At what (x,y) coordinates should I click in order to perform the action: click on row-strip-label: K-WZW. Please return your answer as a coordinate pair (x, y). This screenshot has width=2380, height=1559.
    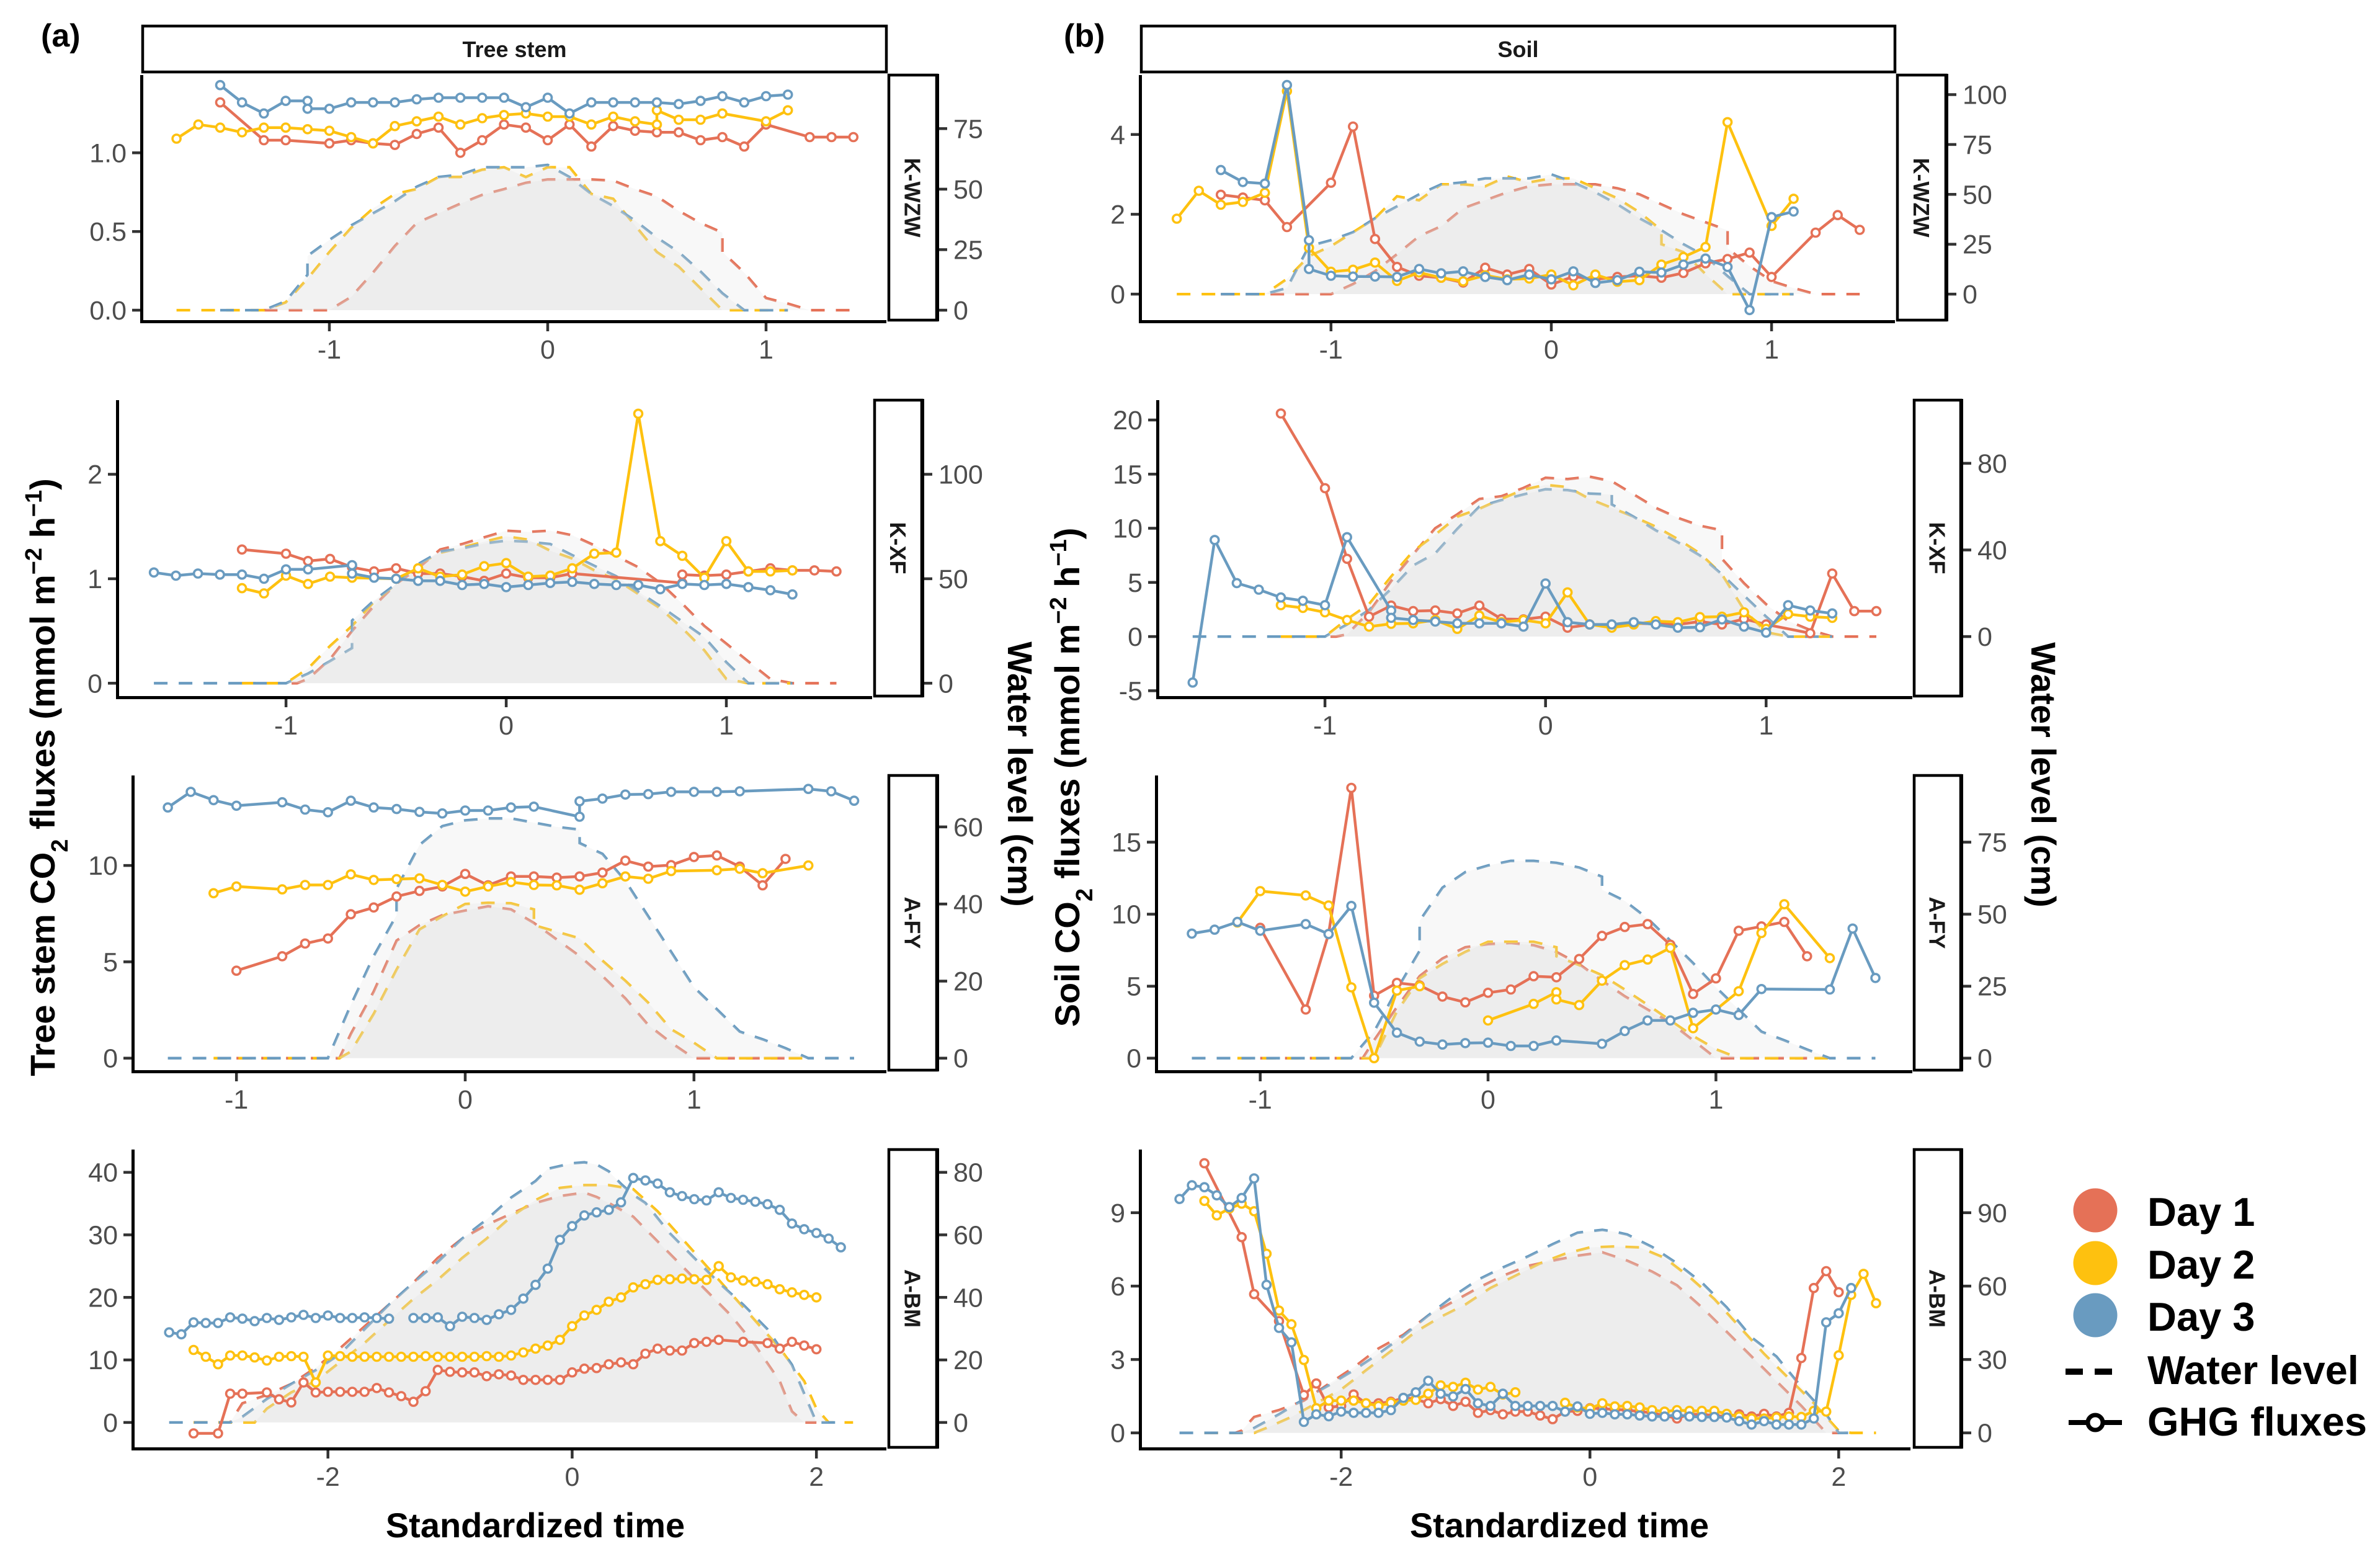
    Looking at the image, I should click on (913, 198).